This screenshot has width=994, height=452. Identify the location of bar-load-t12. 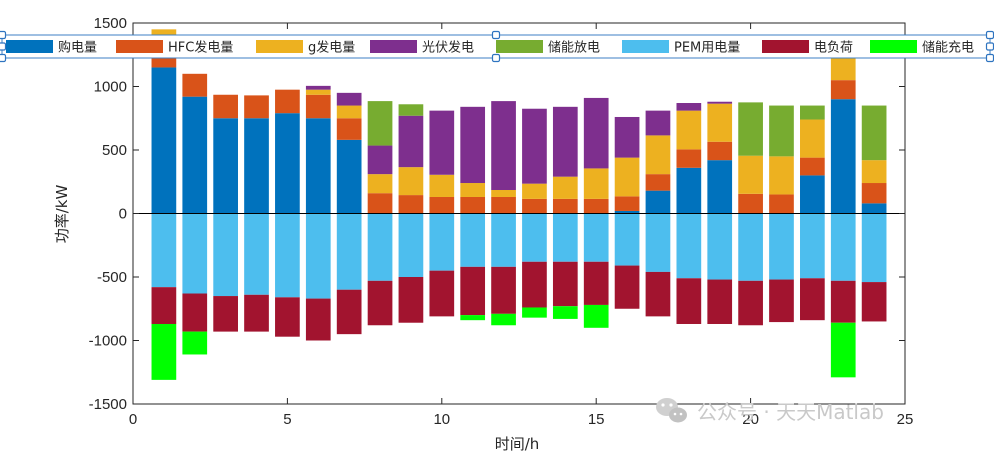
(503, 290).